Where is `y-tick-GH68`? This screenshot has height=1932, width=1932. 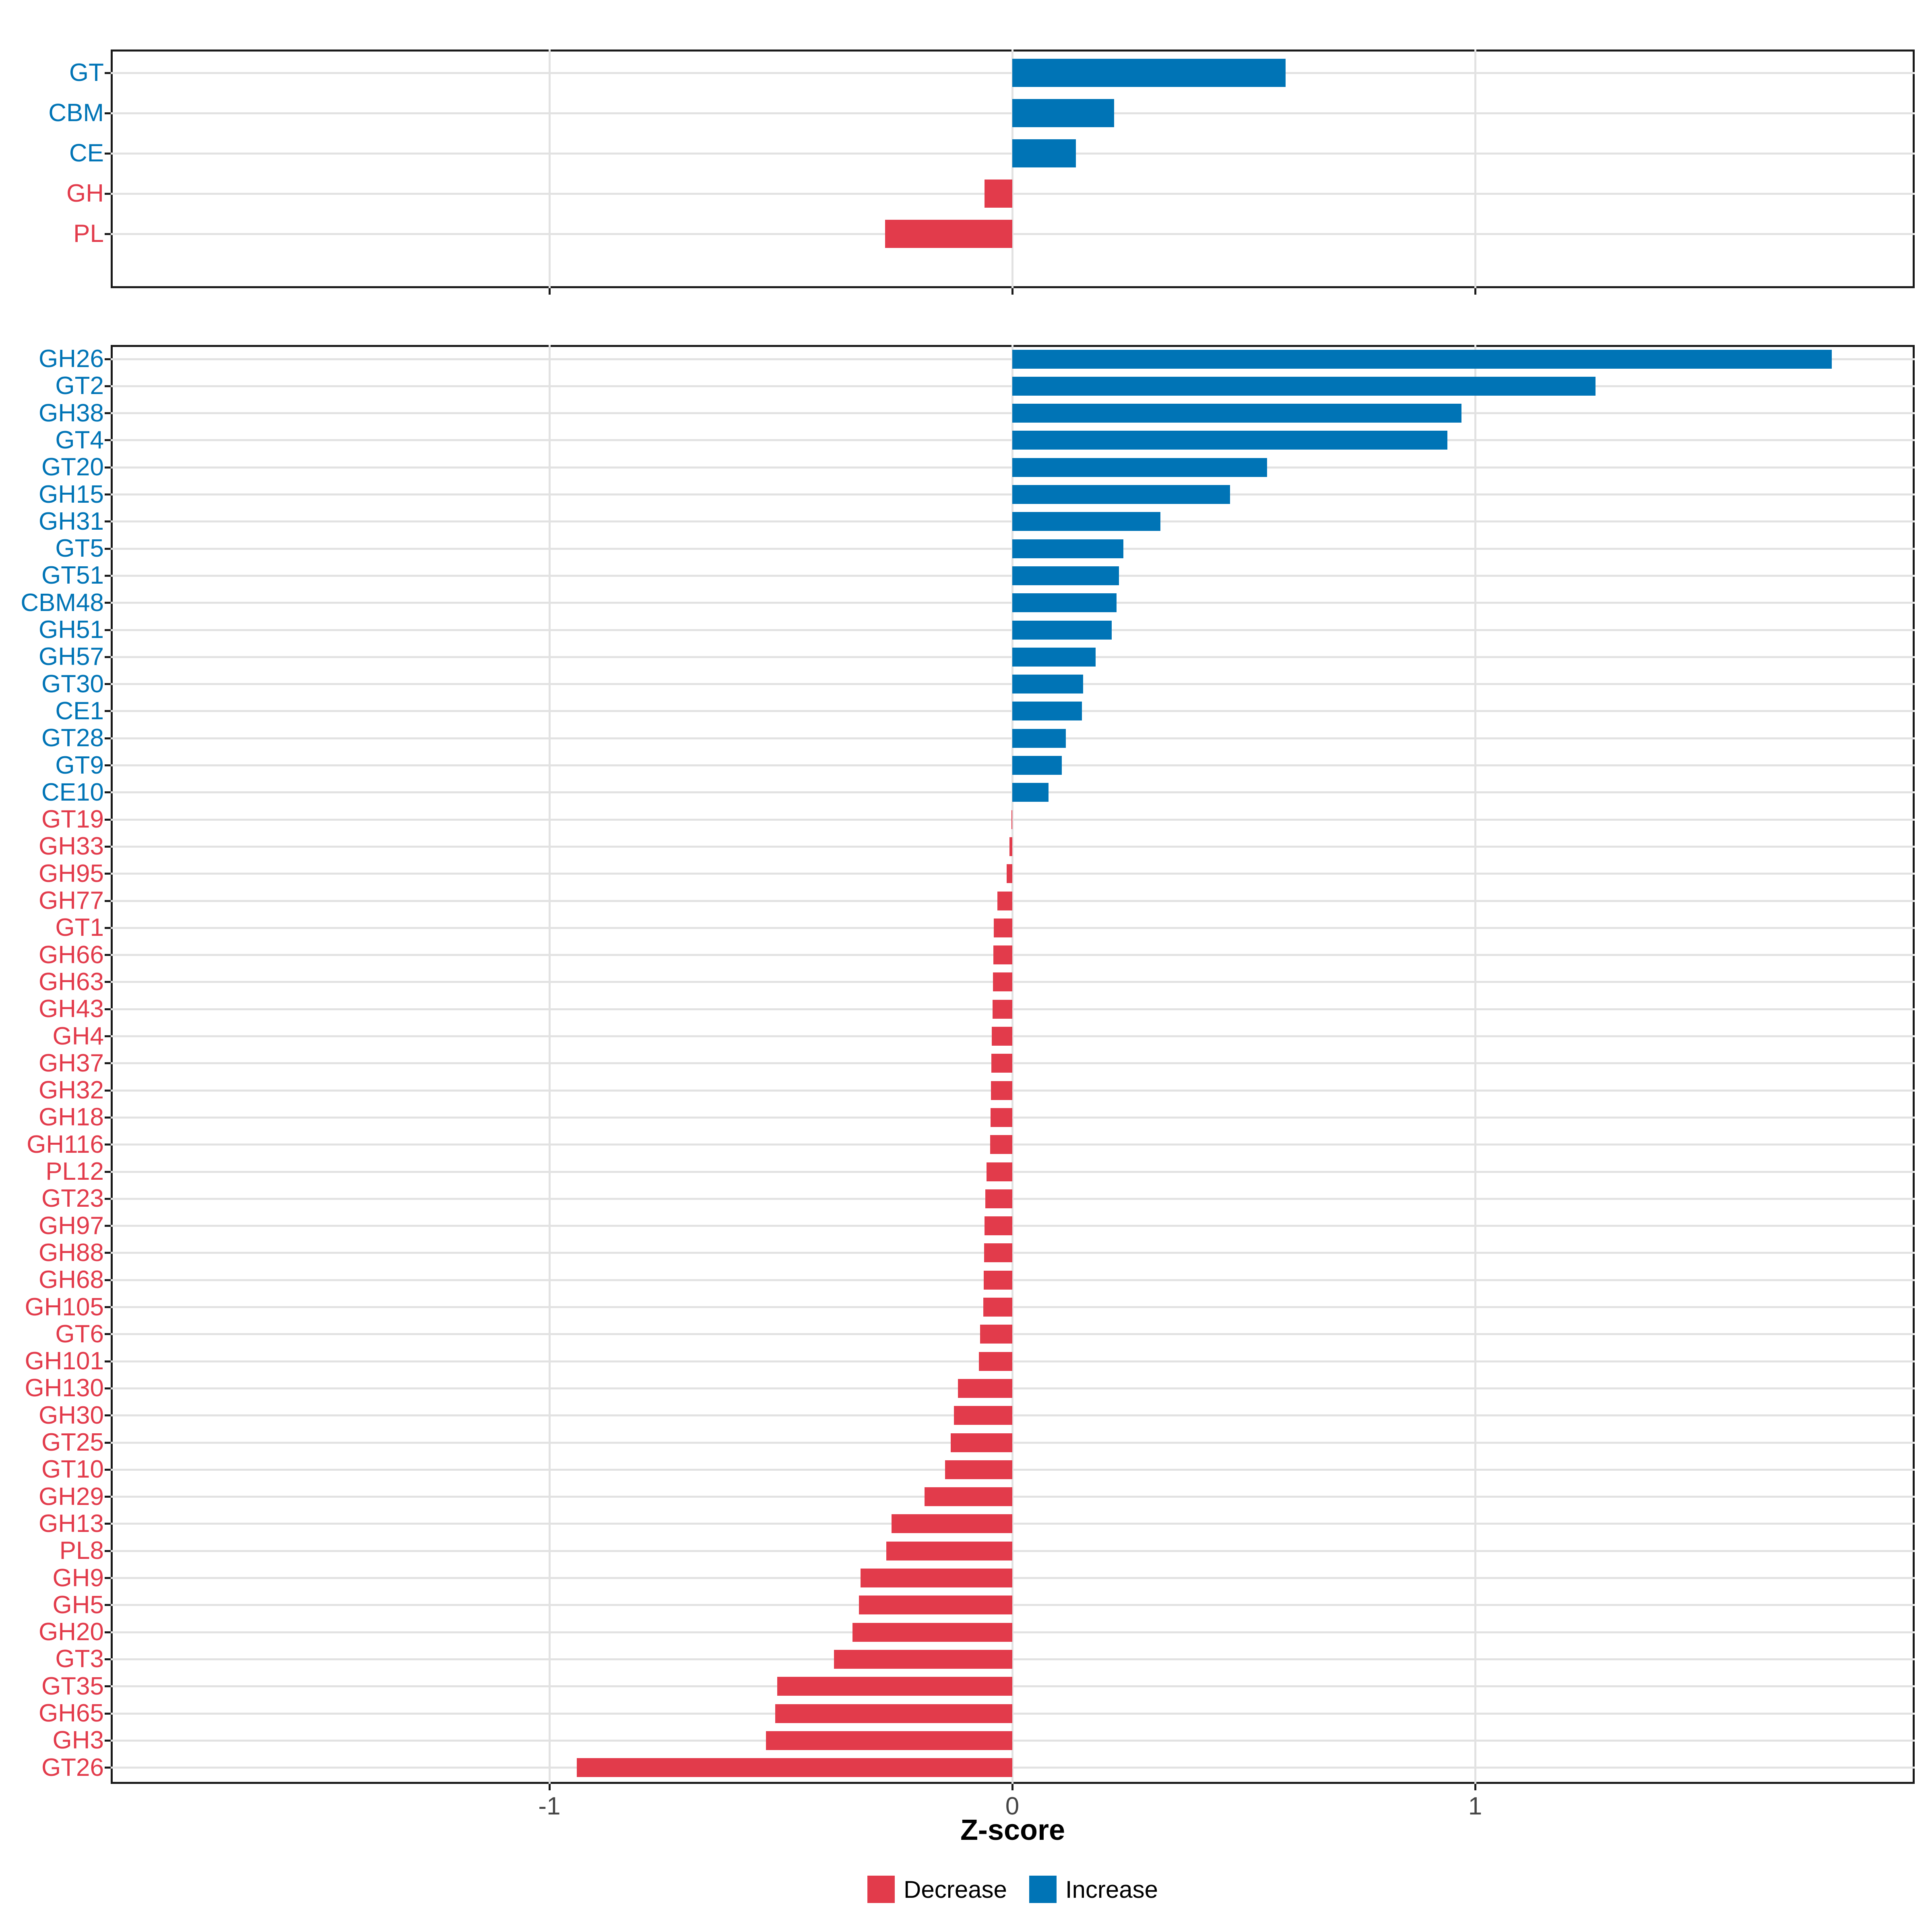
y-tick-GH68 is located at coordinates (108, 1280).